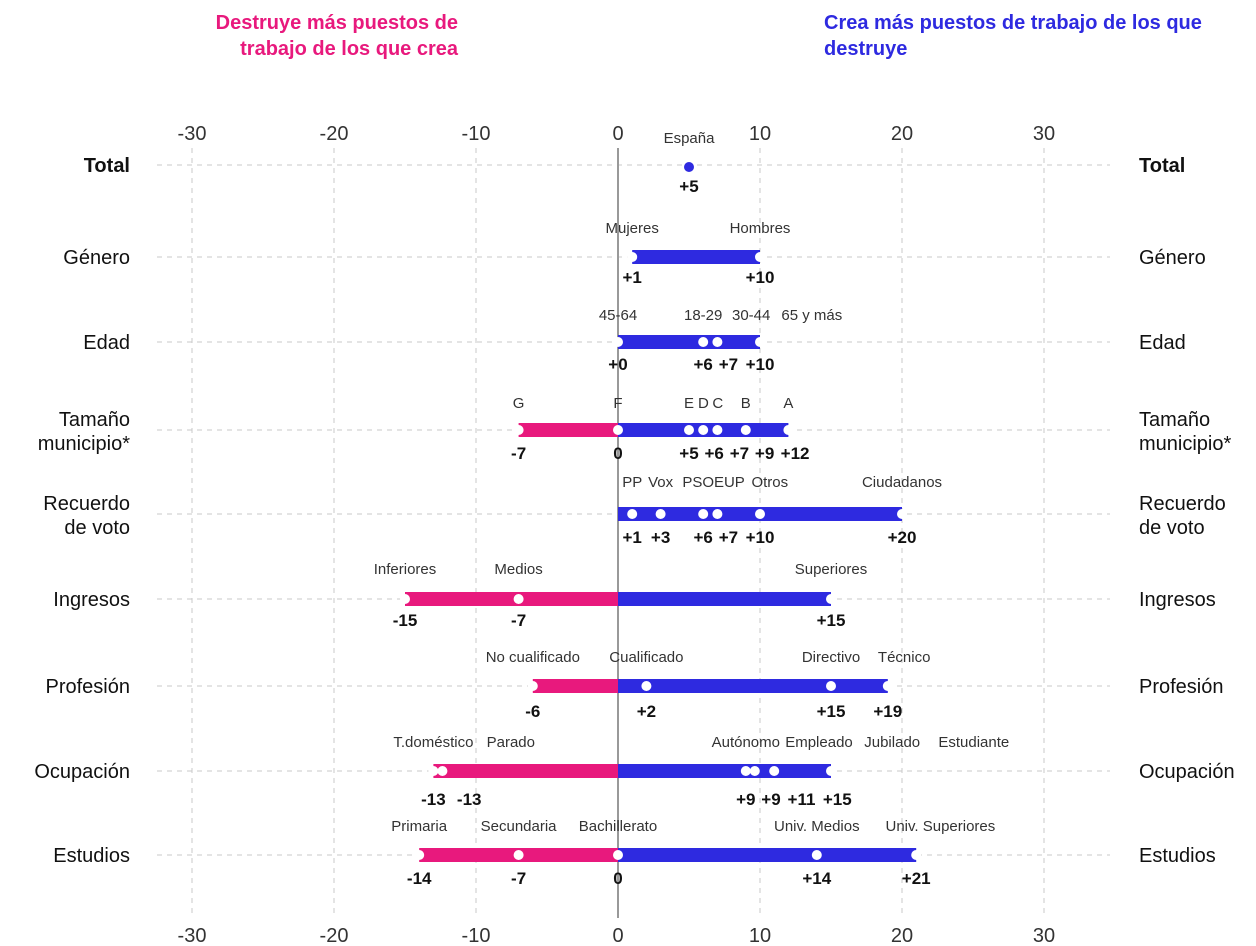 Image resolution: width=1256 pixels, height=946 pixels. I want to click on row-label-profesi-n-right: Profesión, so click(1181, 687).